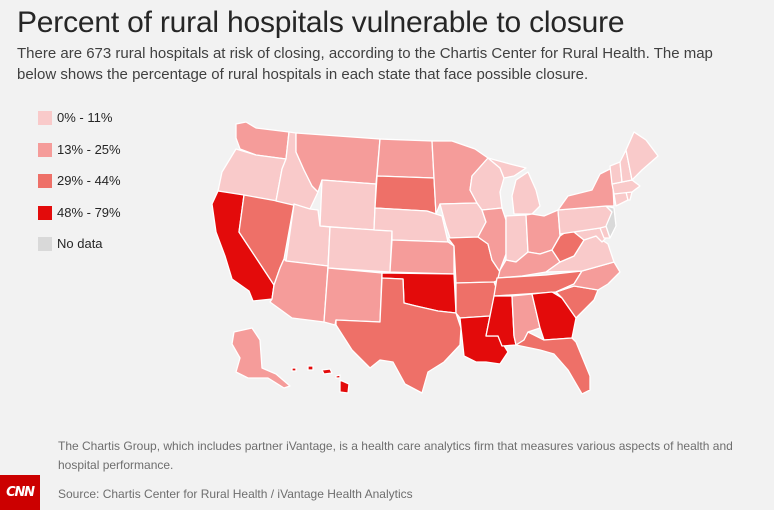 This screenshot has height=510, width=774. I want to click on state-GA, so click(554, 316).